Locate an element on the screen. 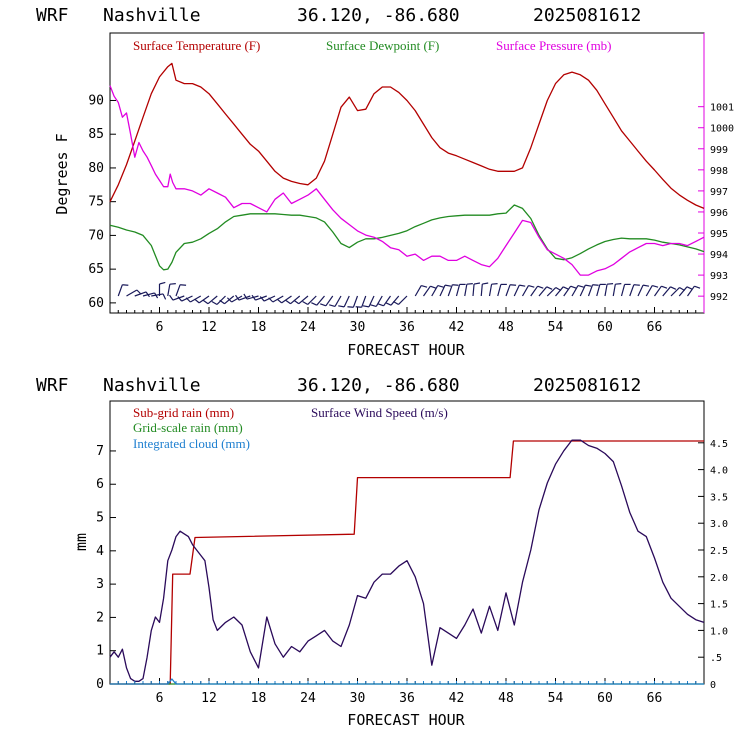  x-tick-label: 18 is located at coordinates (259, 327).